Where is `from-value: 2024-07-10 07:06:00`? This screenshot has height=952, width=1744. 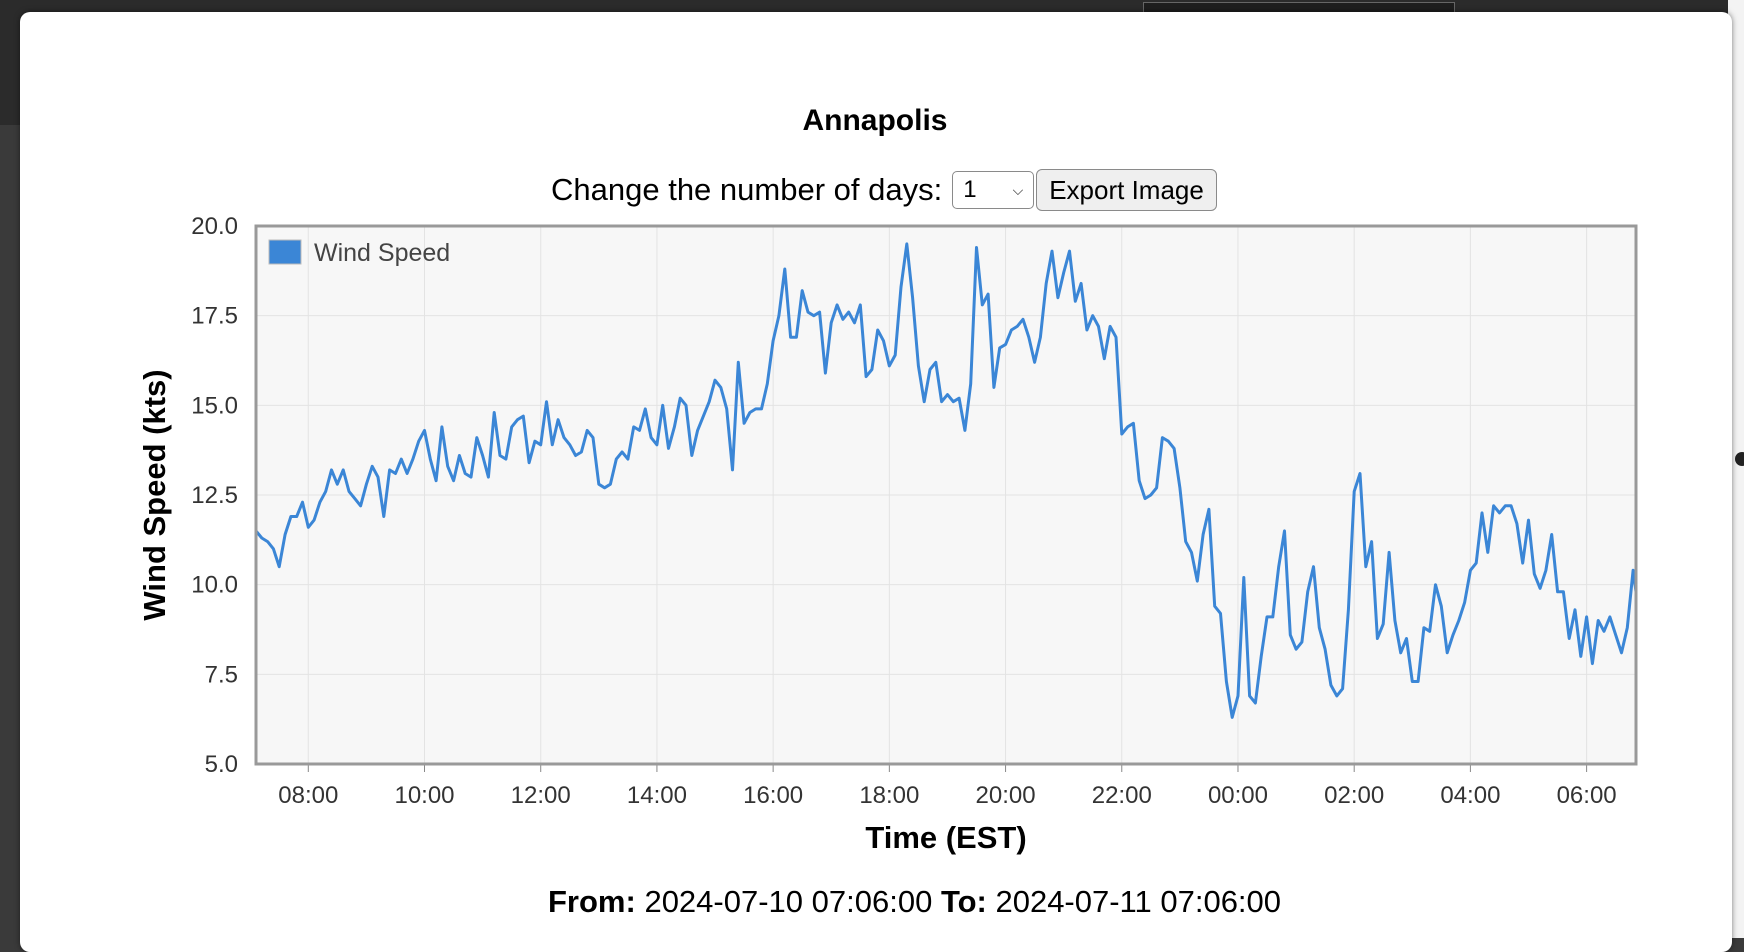 from-value: 2024-07-10 07:06:00 is located at coordinates (788, 901).